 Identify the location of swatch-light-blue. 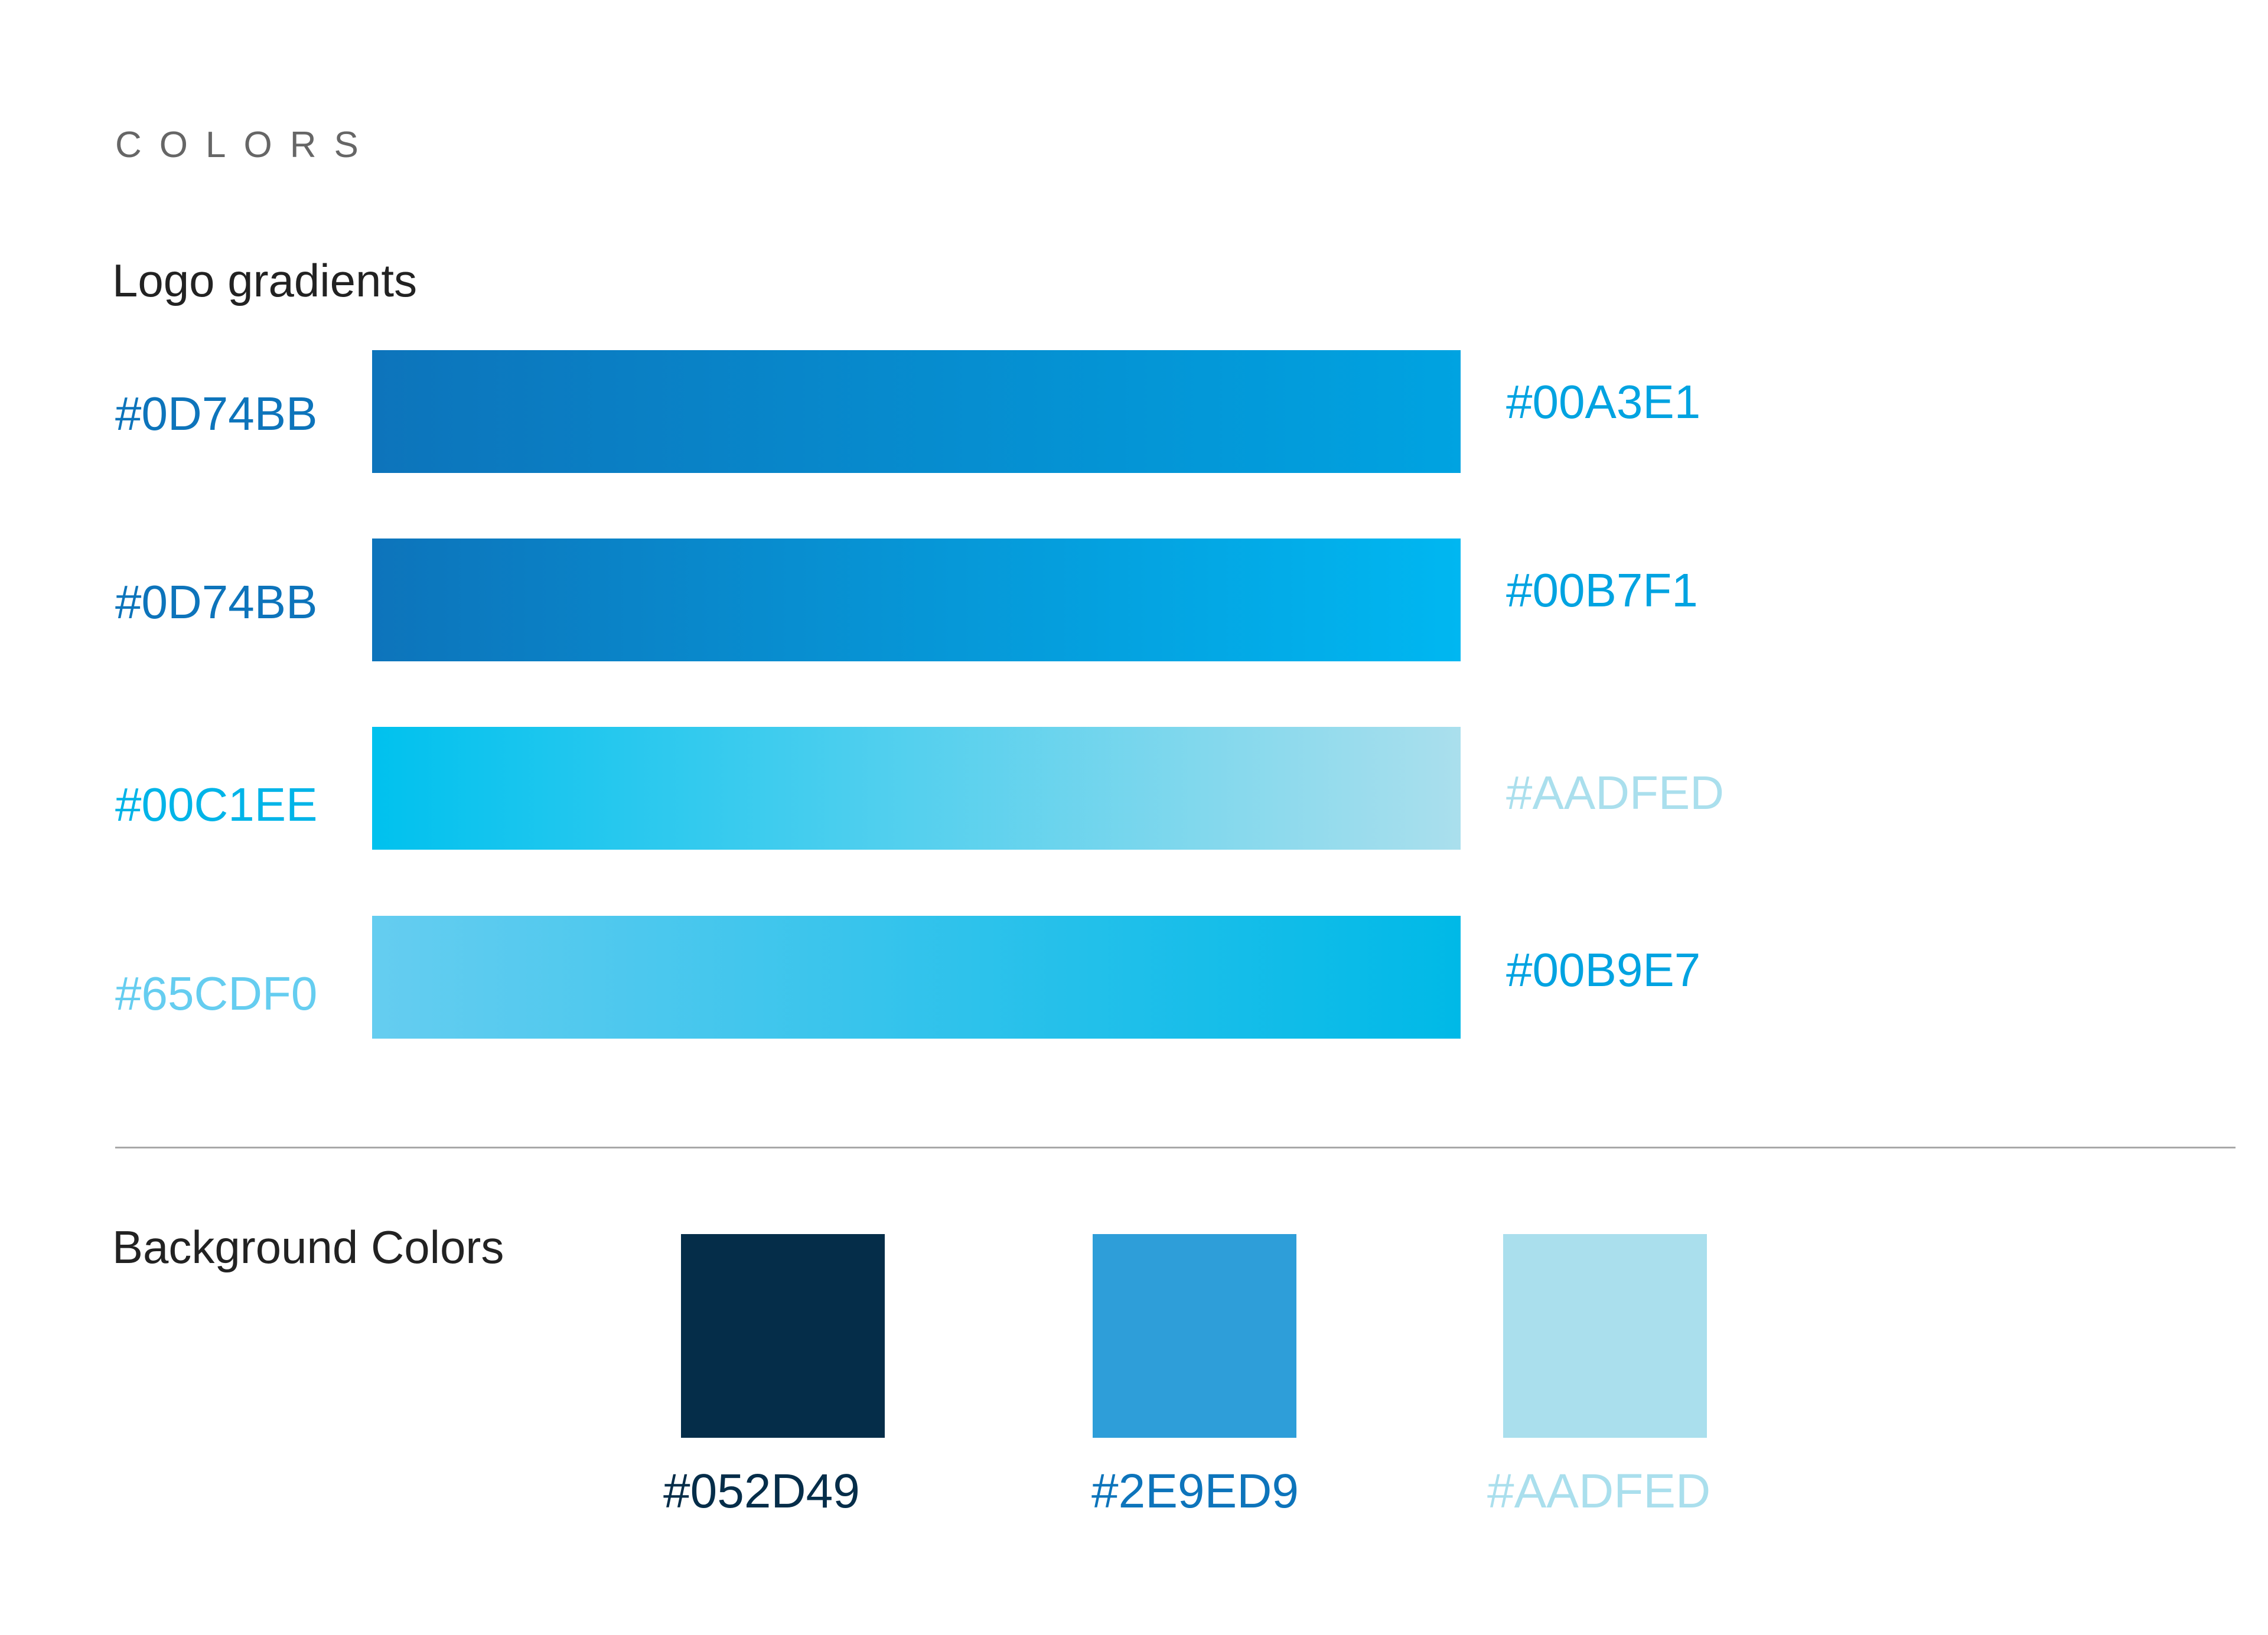
(1605, 1336).